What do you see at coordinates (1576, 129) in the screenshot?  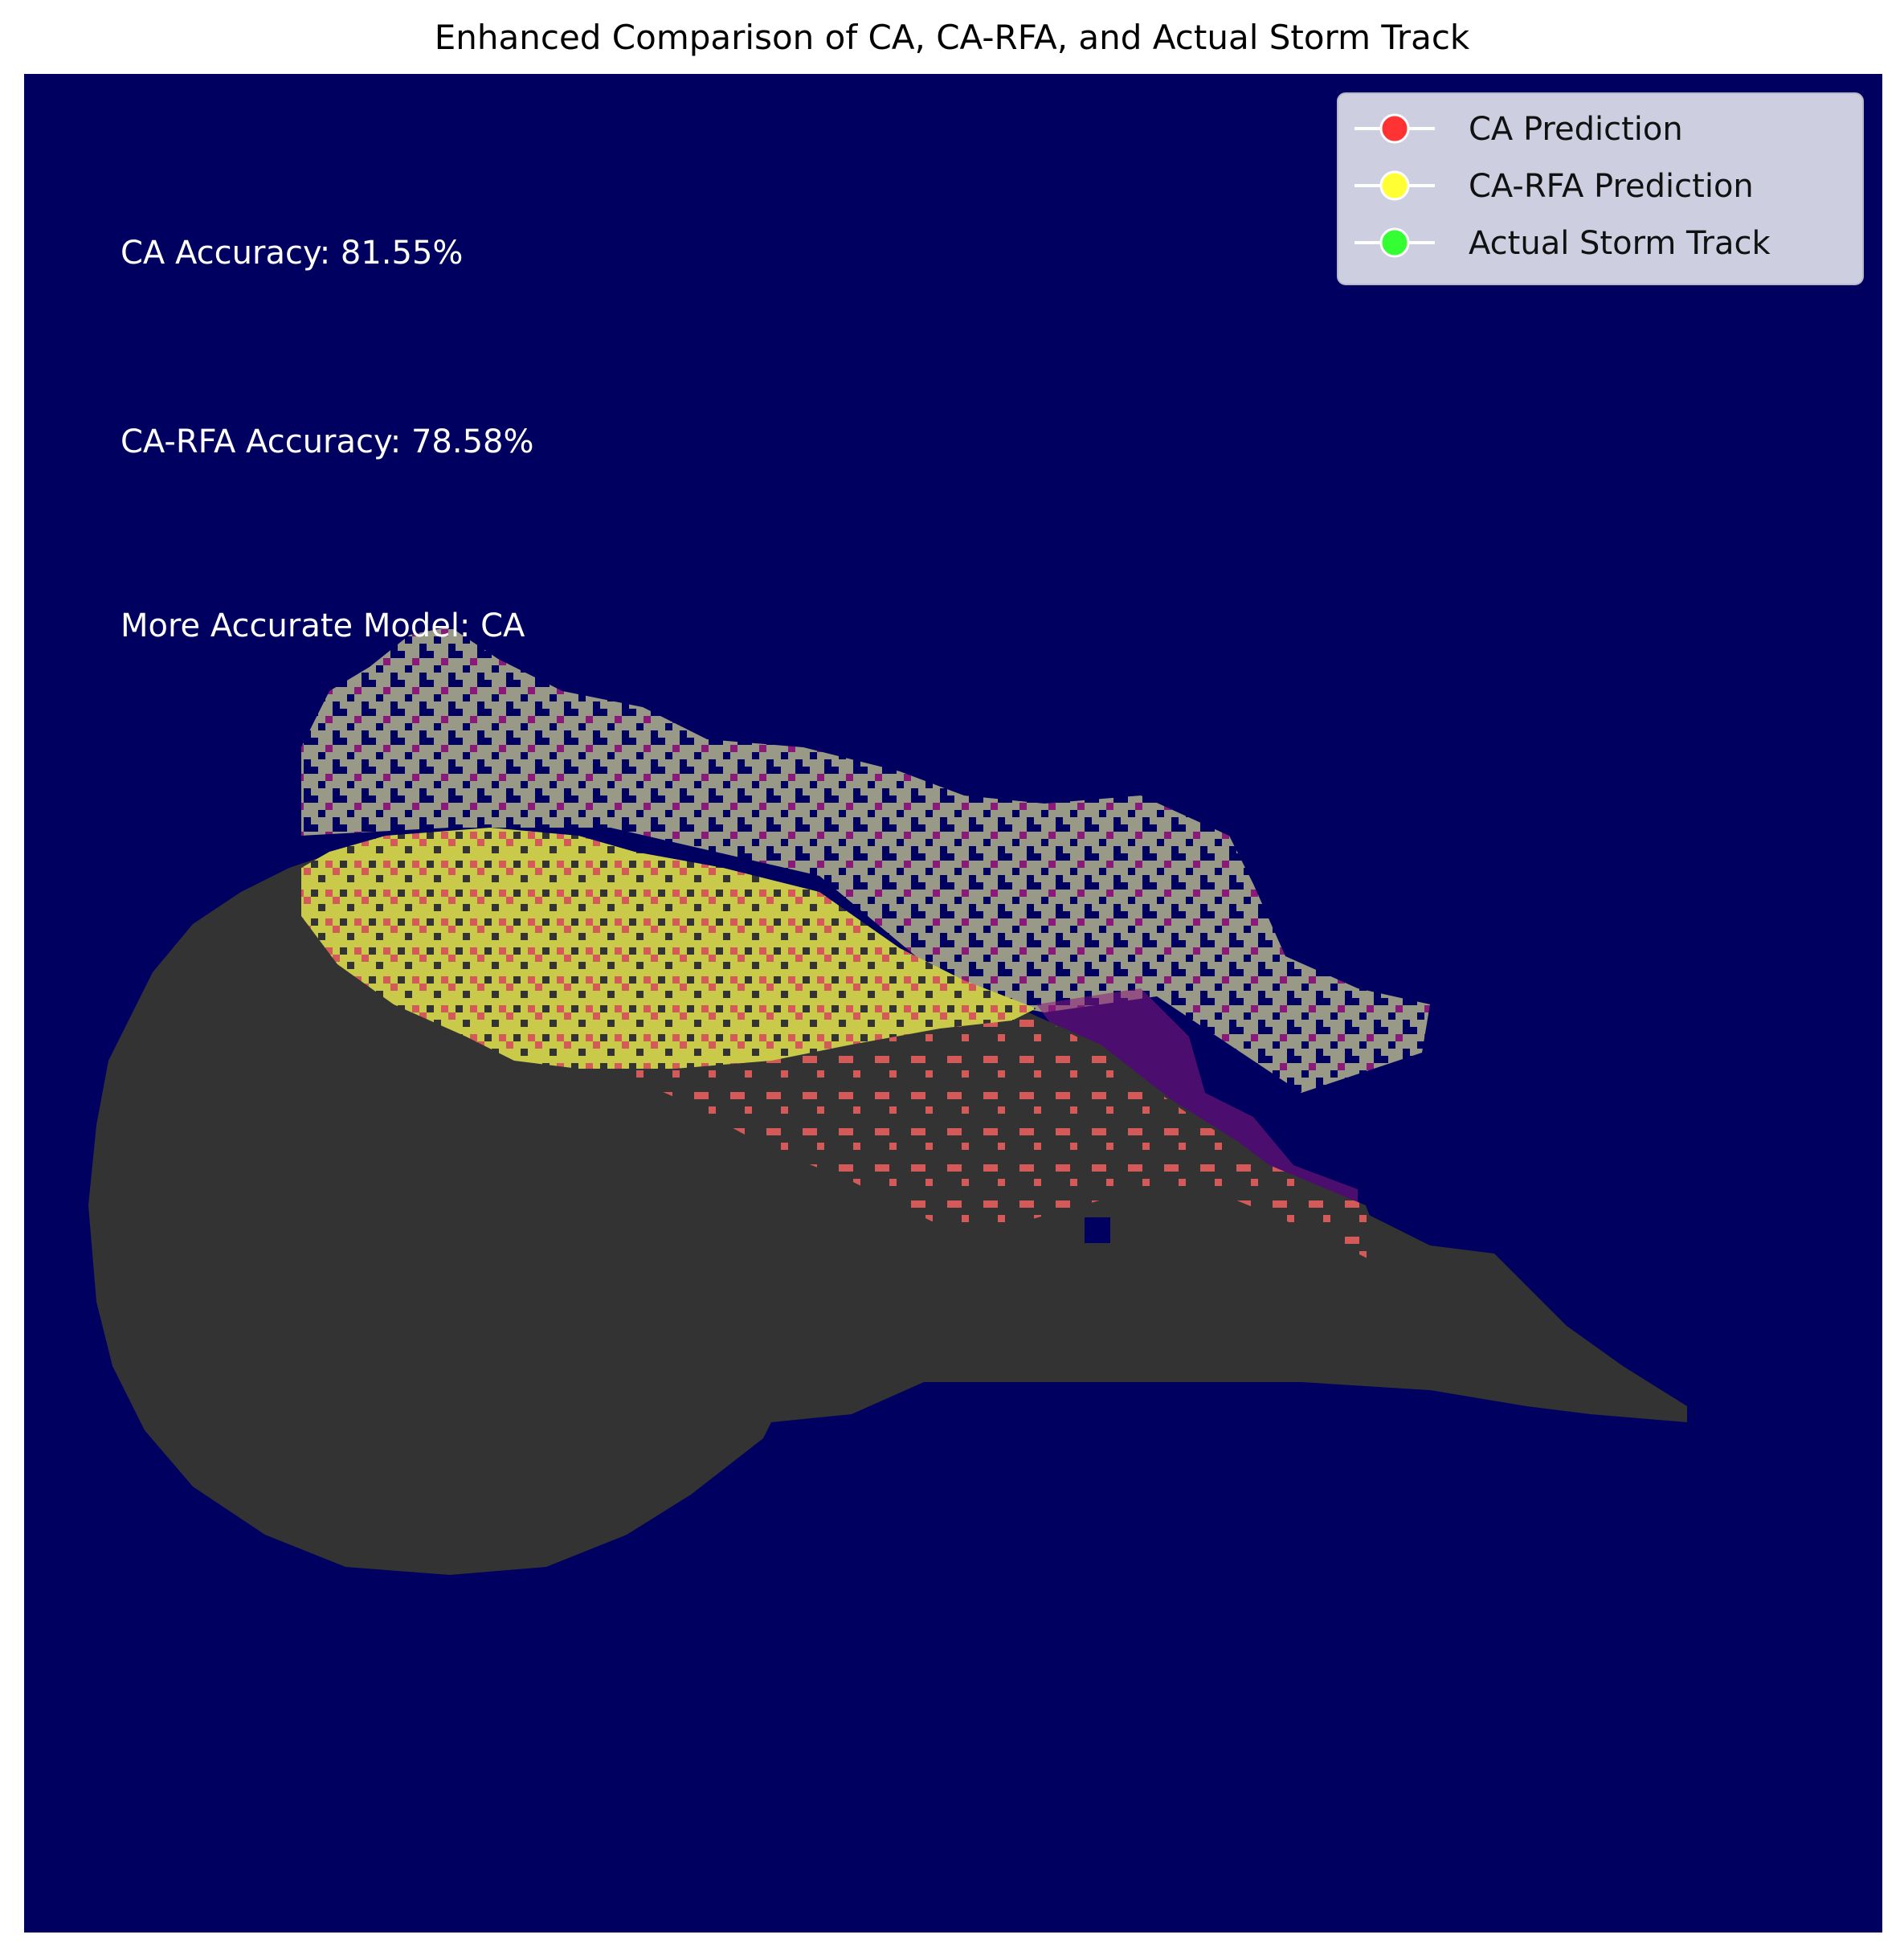 I see `legend-label-0: CA Prediction` at bounding box center [1576, 129].